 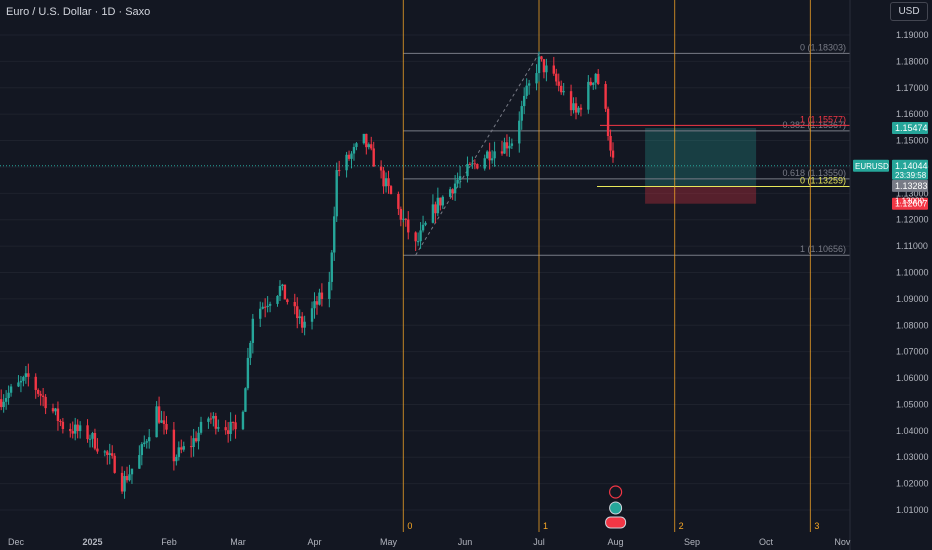 What do you see at coordinates (477, 154) in the screenshot?
I see `trend-connector` at bounding box center [477, 154].